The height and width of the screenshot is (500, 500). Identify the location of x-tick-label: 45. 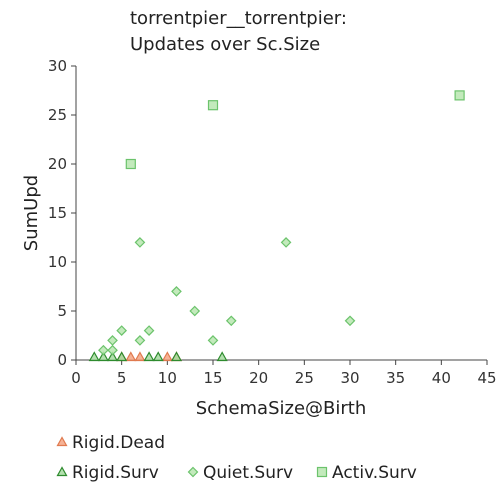
(486, 378).